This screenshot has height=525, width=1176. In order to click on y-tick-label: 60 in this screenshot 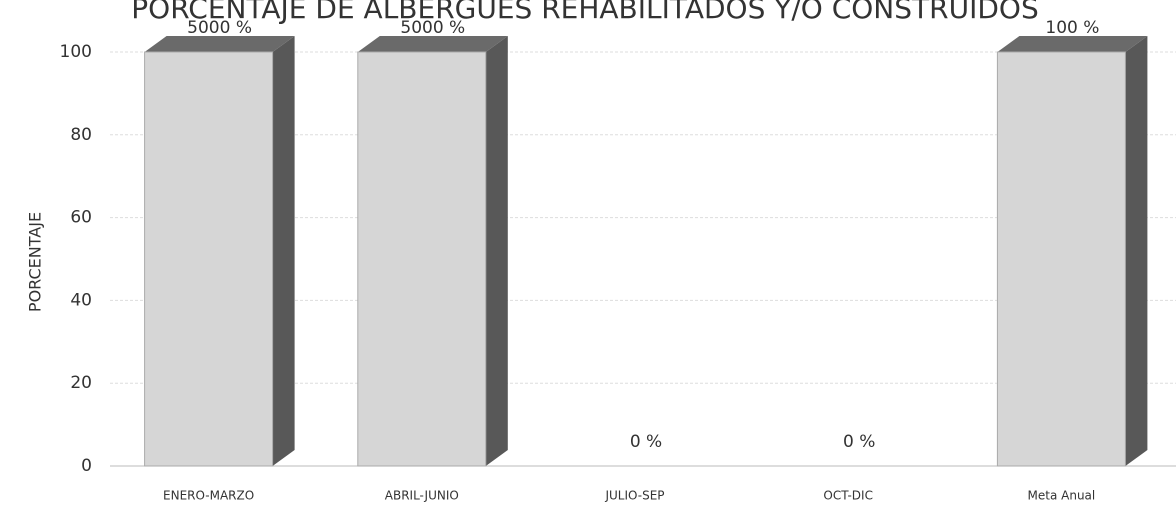, I will do `click(81, 218)`.